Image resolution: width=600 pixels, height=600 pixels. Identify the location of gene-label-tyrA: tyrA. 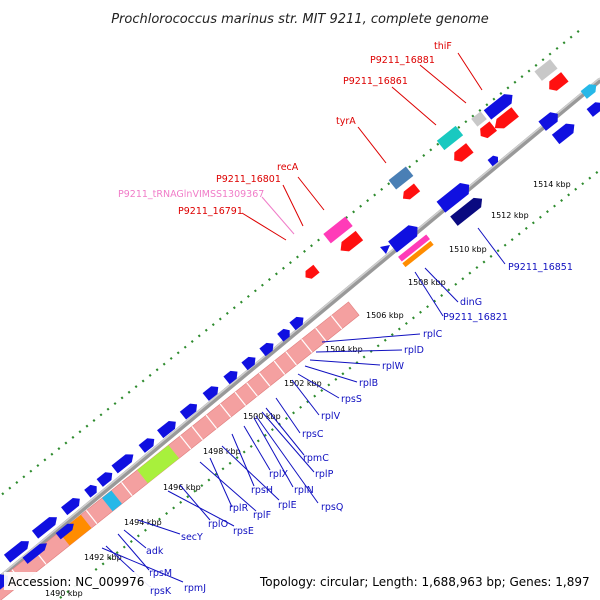
(346, 121).